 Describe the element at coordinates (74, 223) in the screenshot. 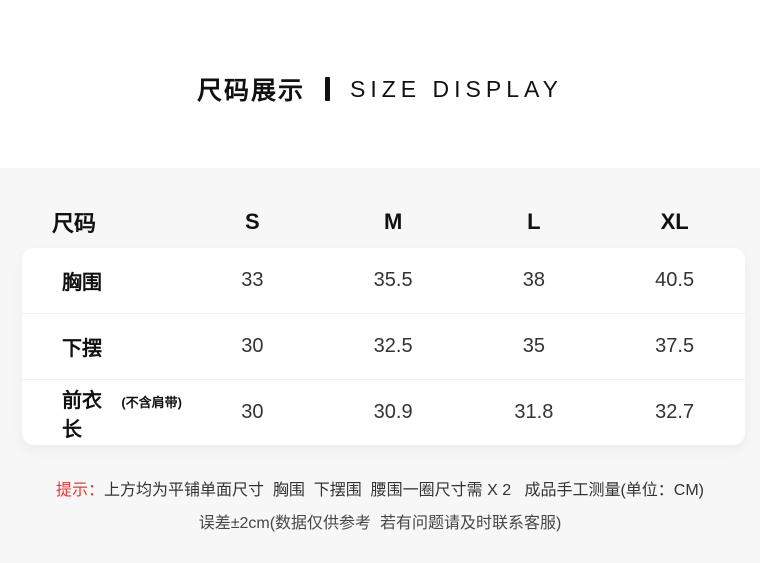

I see `col-header-size: 尺码` at that location.